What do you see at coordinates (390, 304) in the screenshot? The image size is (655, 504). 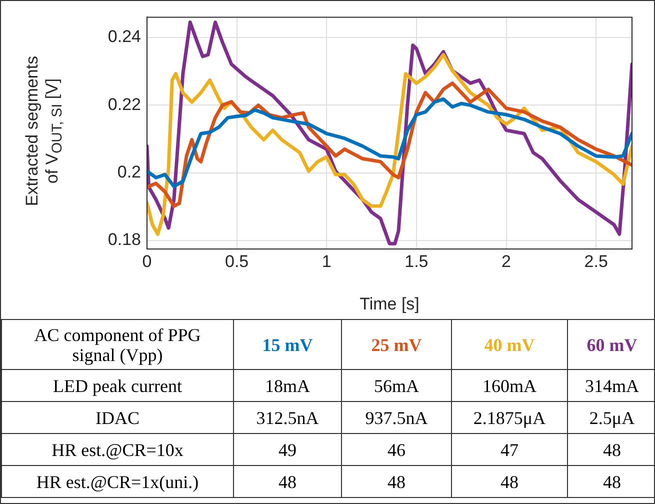 I see `x-axis-title: Time [s]` at bounding box center [390, 304].